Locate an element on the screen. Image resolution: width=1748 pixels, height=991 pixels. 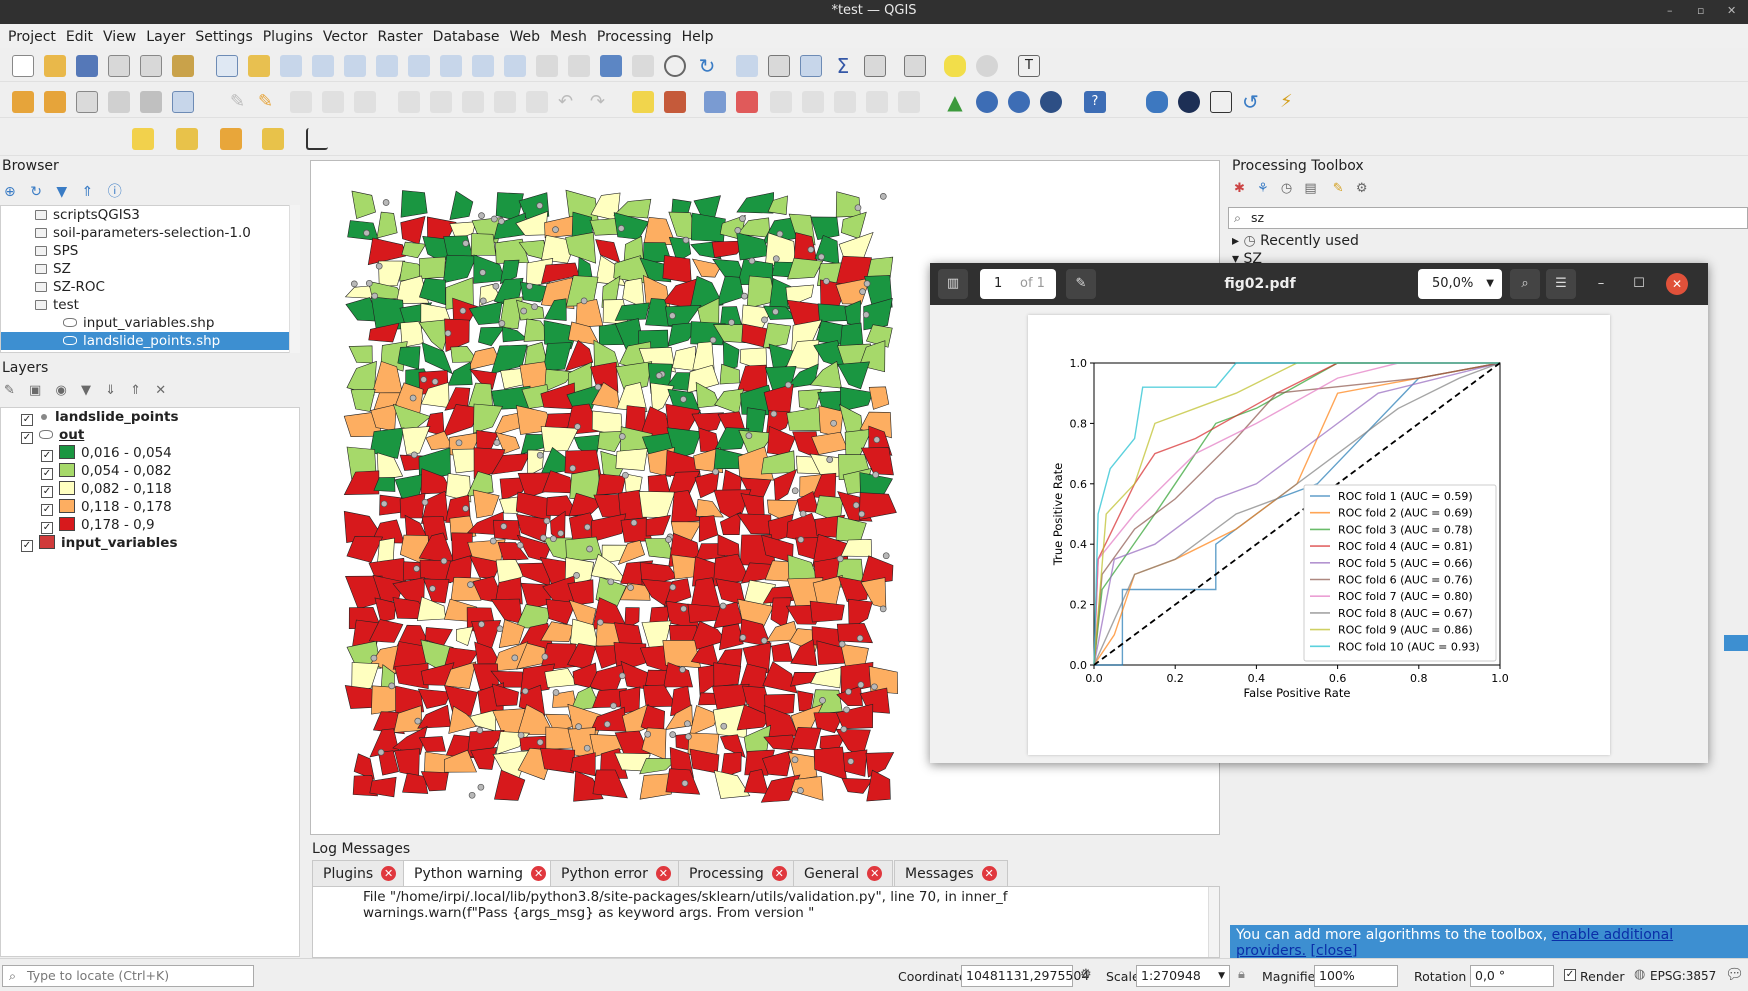
expand-all-icon: ⇓ is located at coordinates (111, 390).